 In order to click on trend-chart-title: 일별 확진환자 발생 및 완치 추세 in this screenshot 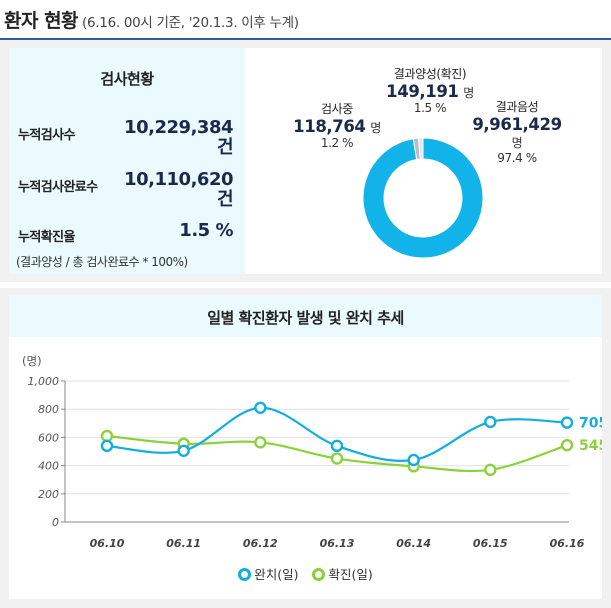, I will do `click(305, 318)`.